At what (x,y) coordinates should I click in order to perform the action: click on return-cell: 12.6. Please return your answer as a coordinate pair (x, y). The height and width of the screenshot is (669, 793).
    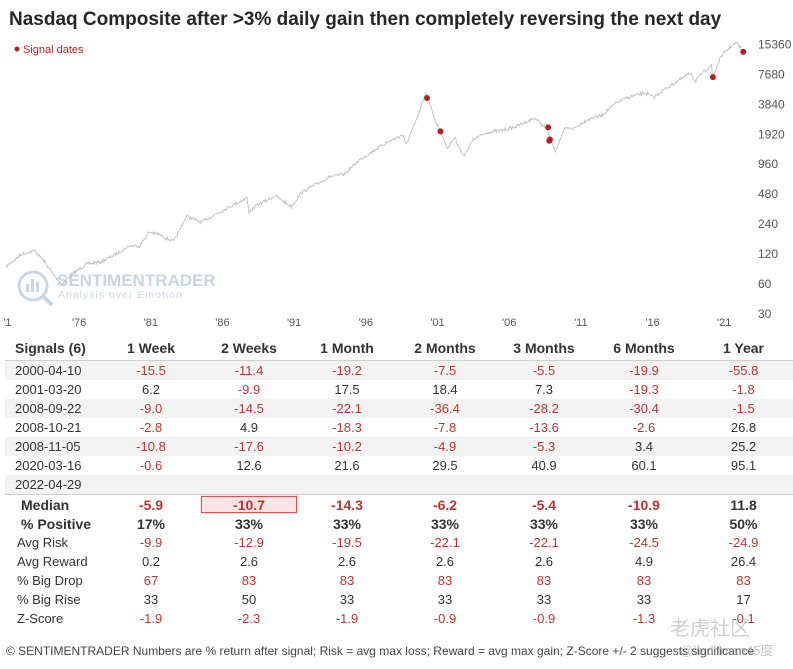
    Looking at the image, I should click on (249, 465).